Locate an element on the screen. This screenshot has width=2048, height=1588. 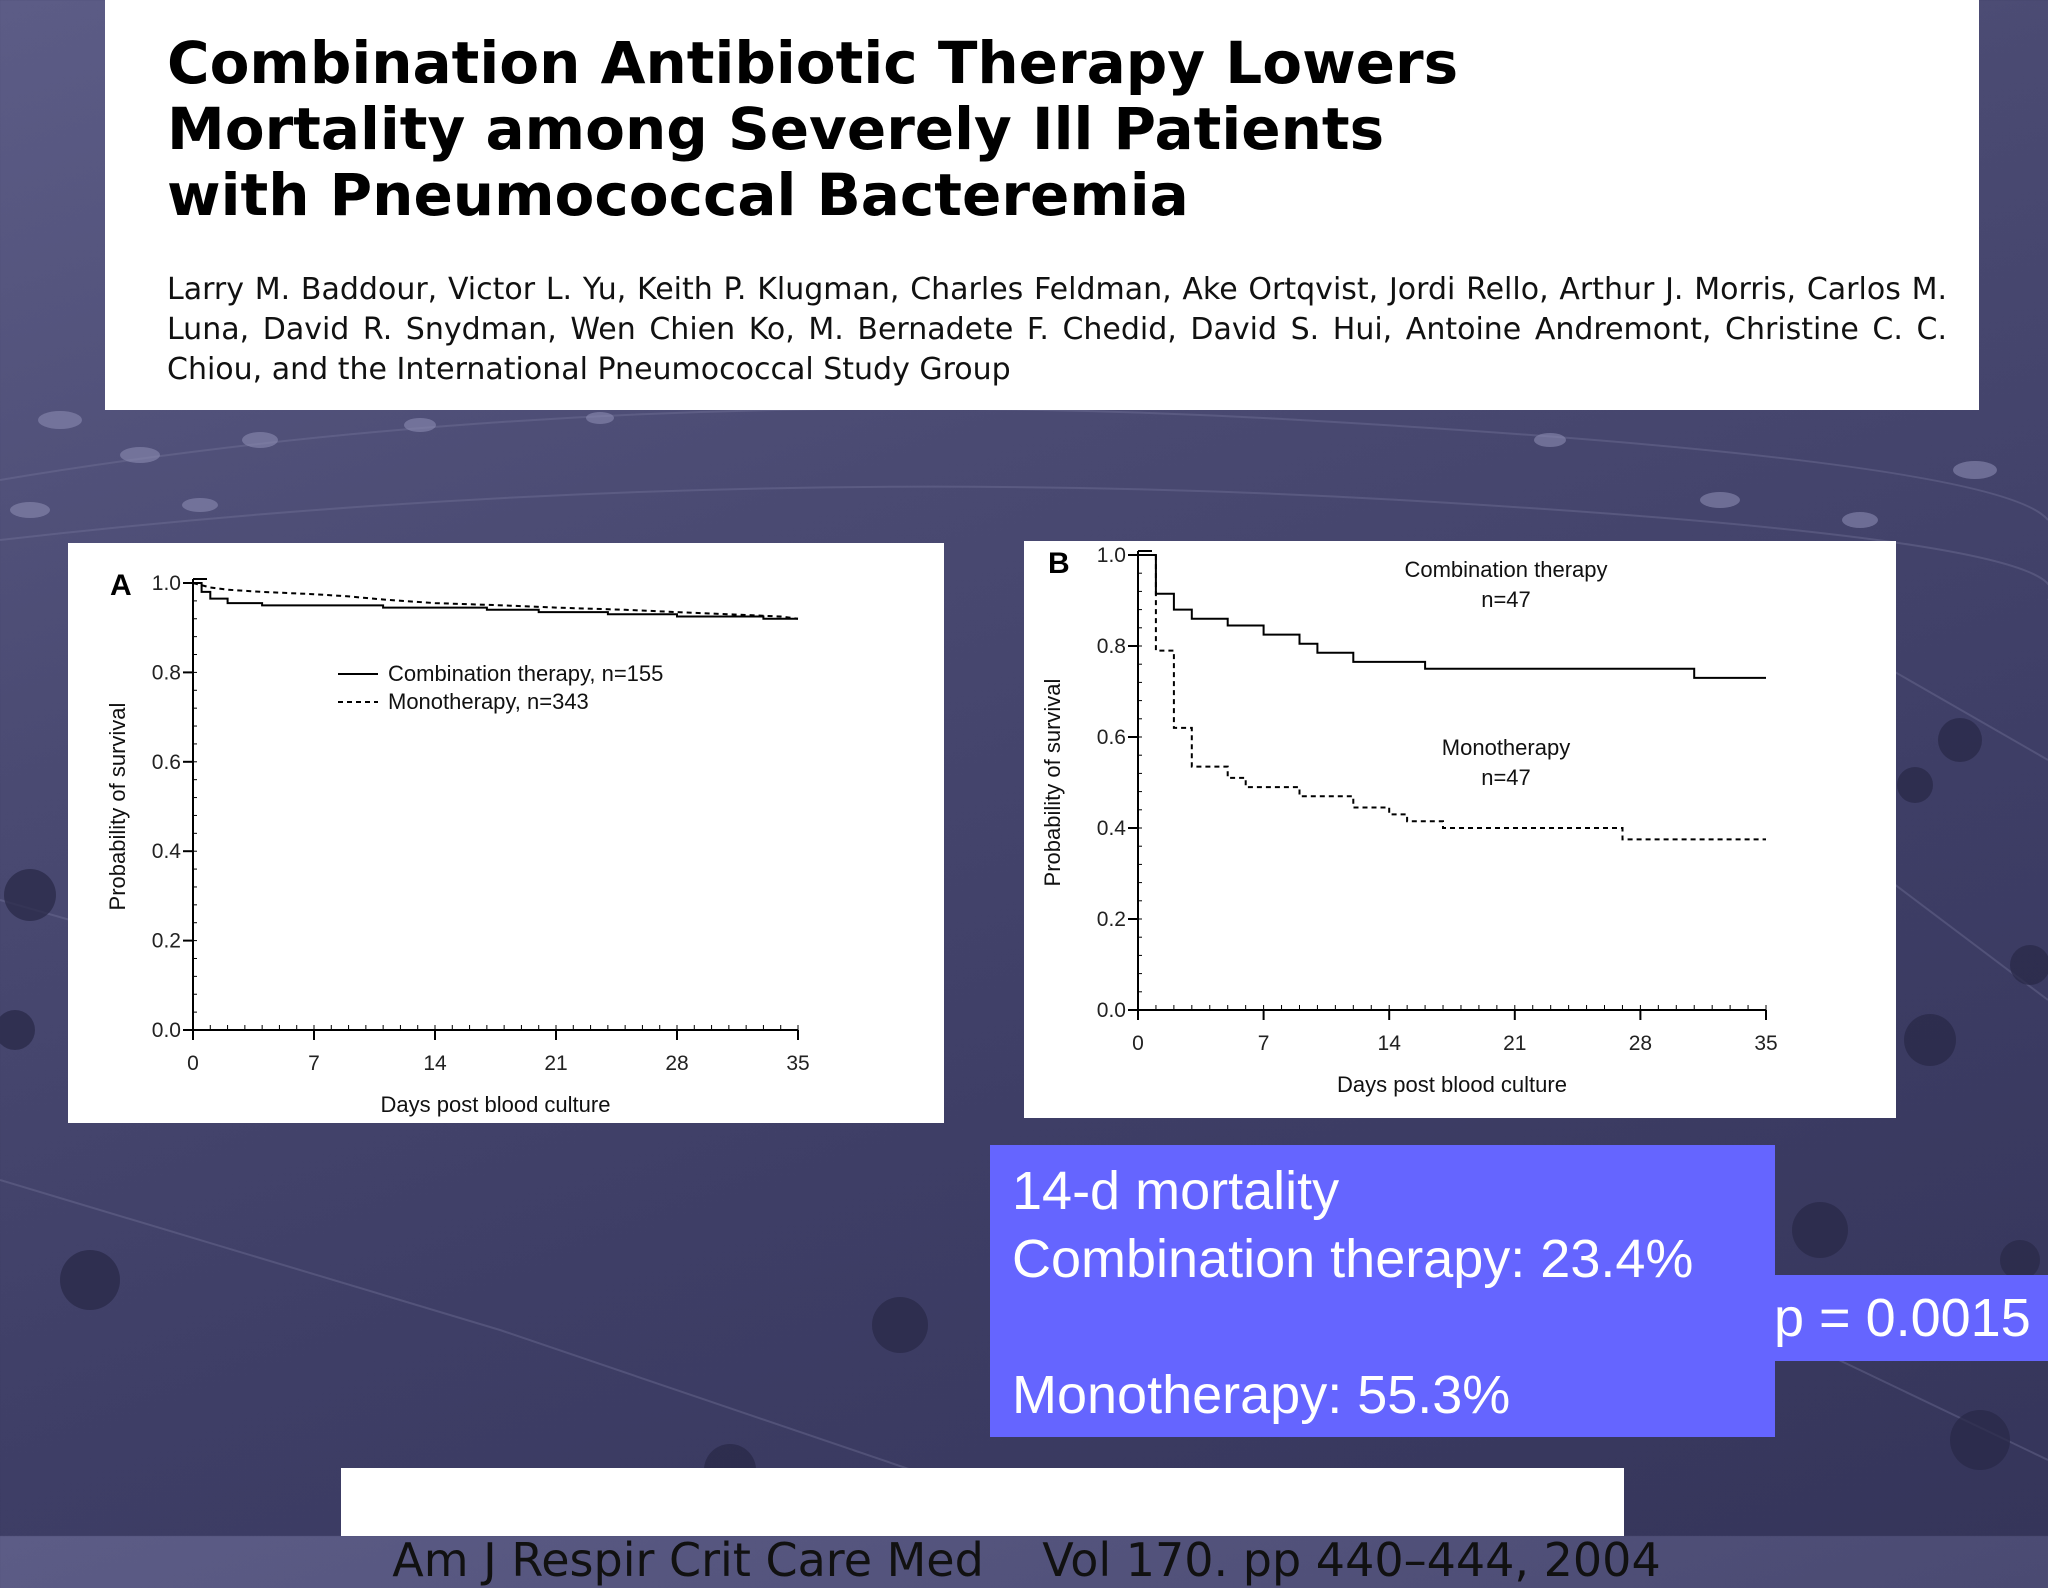
stats-spacer is located at coordinates (1393, 1327).